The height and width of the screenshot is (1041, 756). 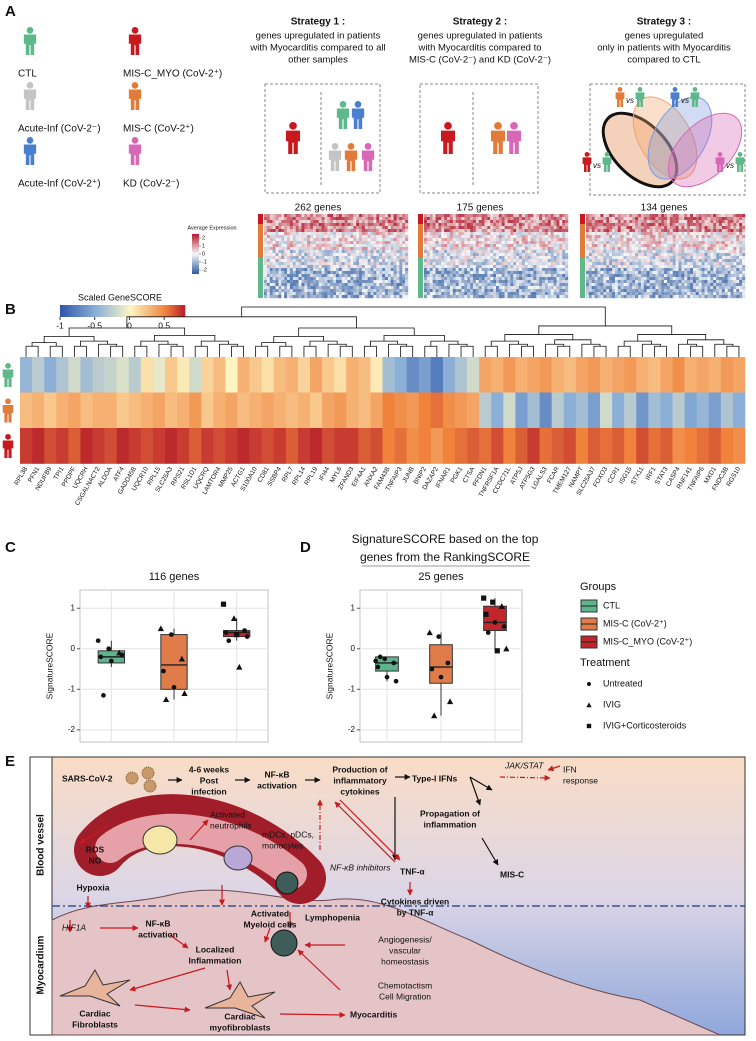 What do you see at coordinates (720, 154) in the screenshot?
I see `person-icon` at bounding box center [720, 154].